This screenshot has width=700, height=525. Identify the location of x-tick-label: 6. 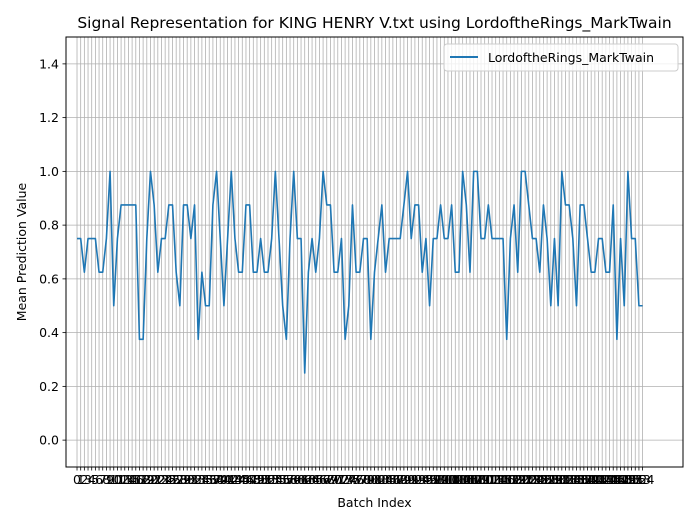
(99, 479).